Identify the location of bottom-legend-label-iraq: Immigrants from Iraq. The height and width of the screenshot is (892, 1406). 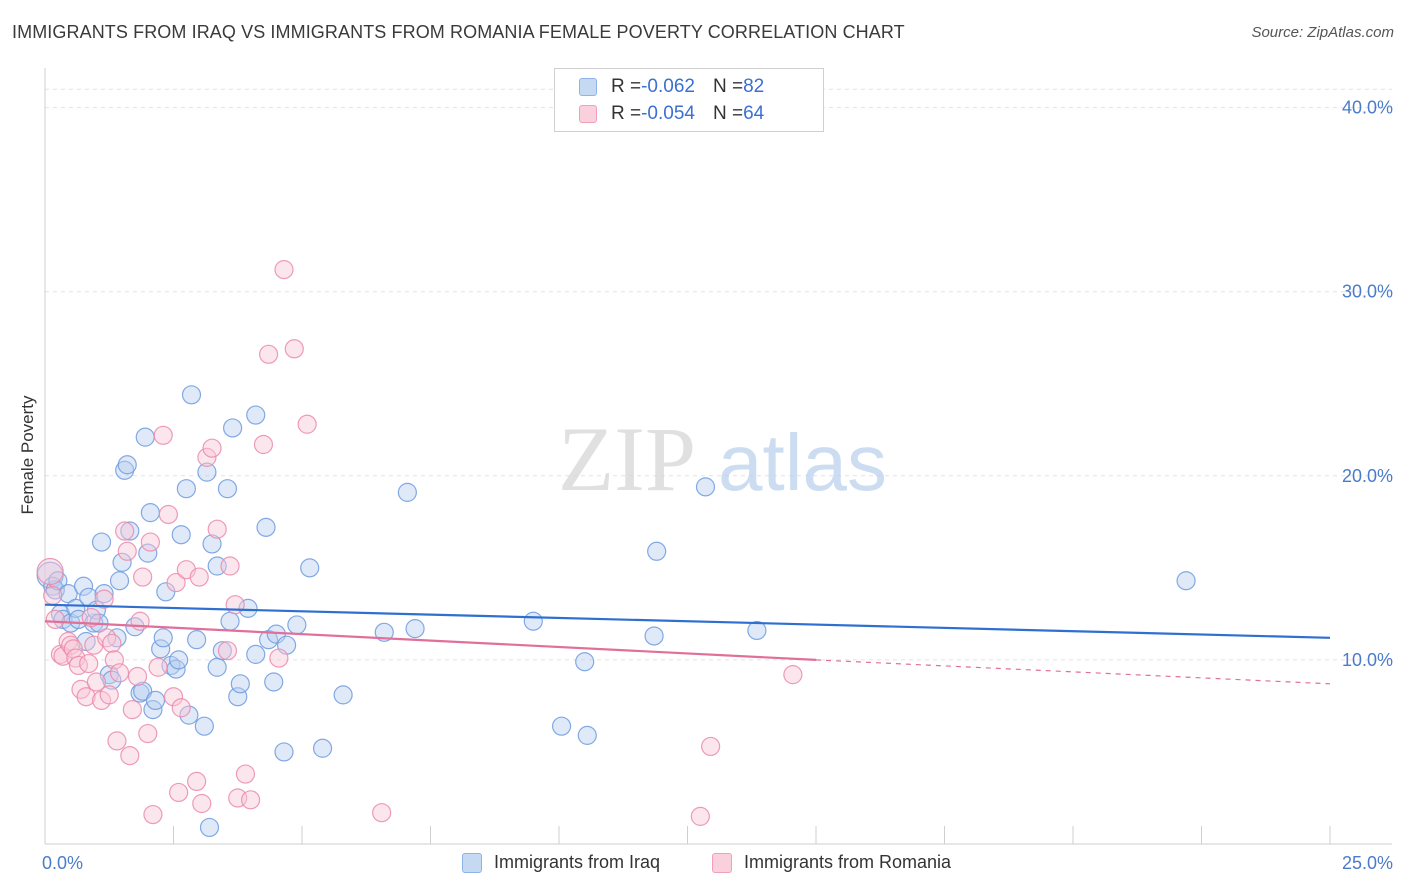
(577, 862).